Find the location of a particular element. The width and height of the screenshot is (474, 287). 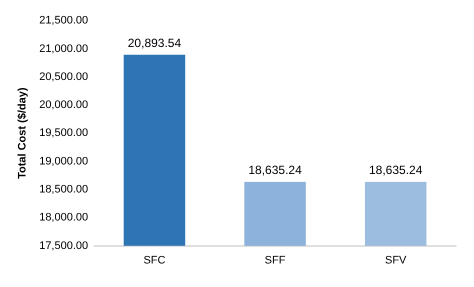

y-tick-label: 20,500.00 is located at coordinates (63, 76).